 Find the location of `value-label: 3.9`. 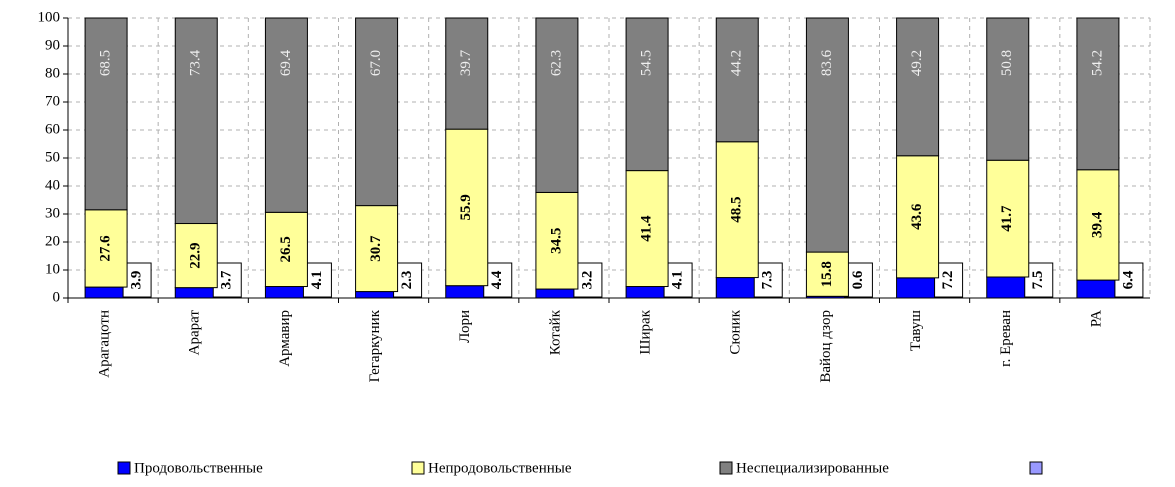

value-label: 3.9 is located at coordinates (137, 280).